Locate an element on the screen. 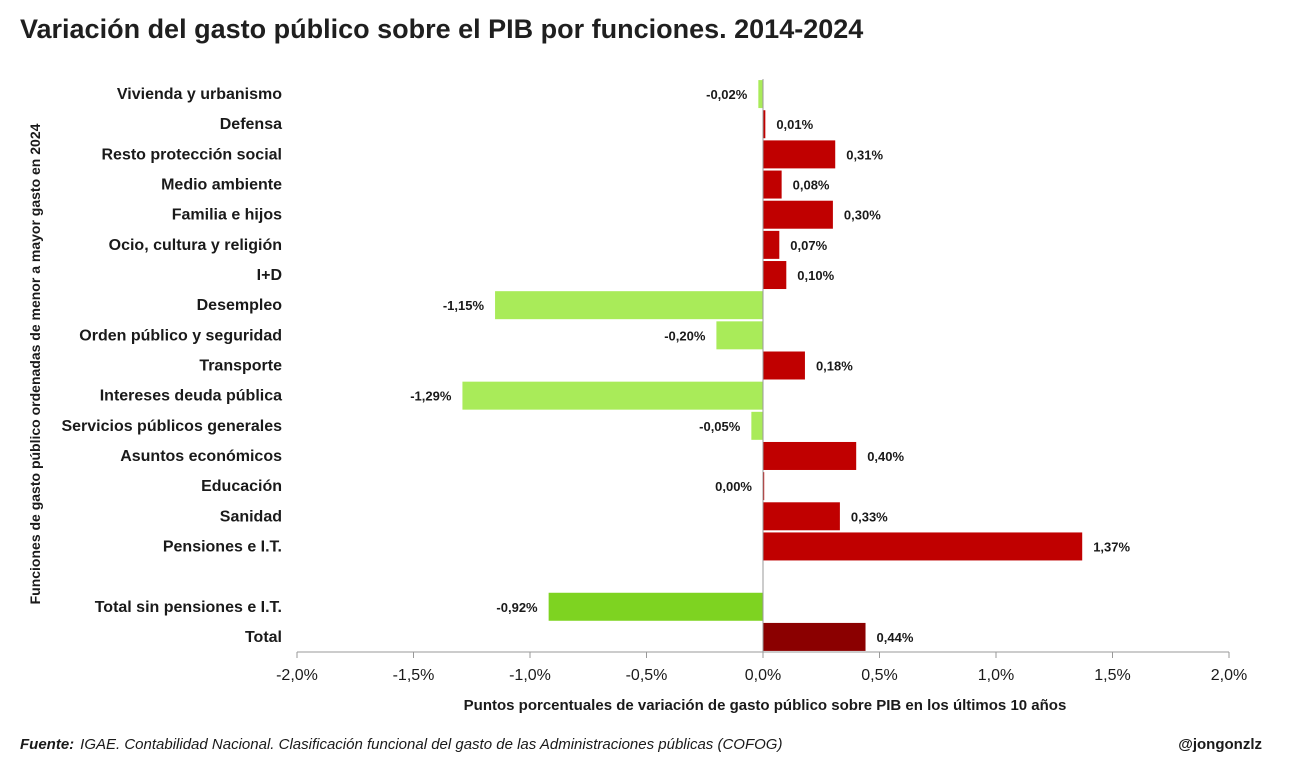 This screenshot has height=771, width=1295. category-label: Pensiones e I.T. is located at coordinates (222, 546).